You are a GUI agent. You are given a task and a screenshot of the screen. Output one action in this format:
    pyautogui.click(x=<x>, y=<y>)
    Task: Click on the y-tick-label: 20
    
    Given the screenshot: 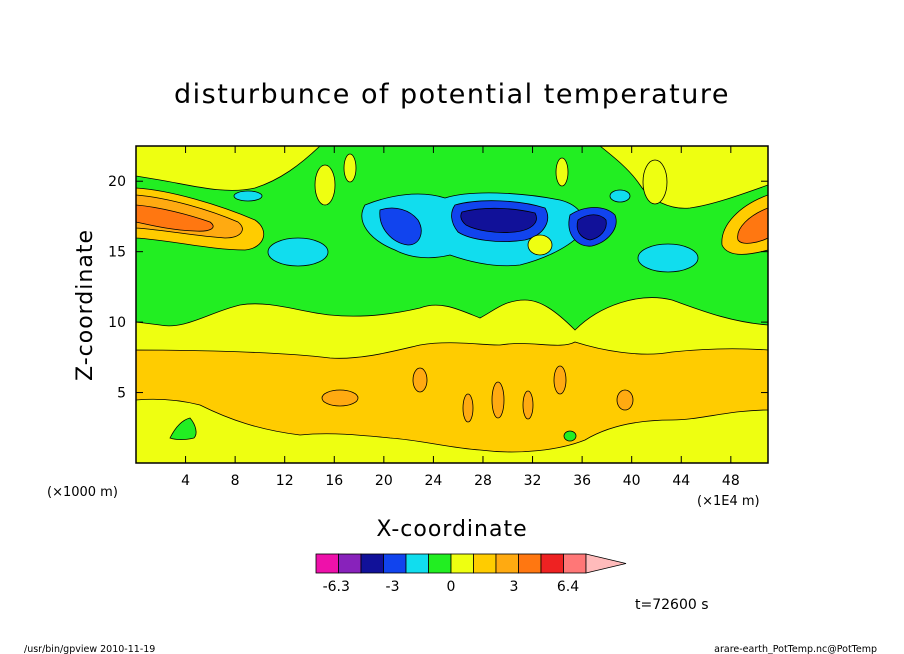 What is the action you would take?
    pyautogui.click(x=117, y=182)
    